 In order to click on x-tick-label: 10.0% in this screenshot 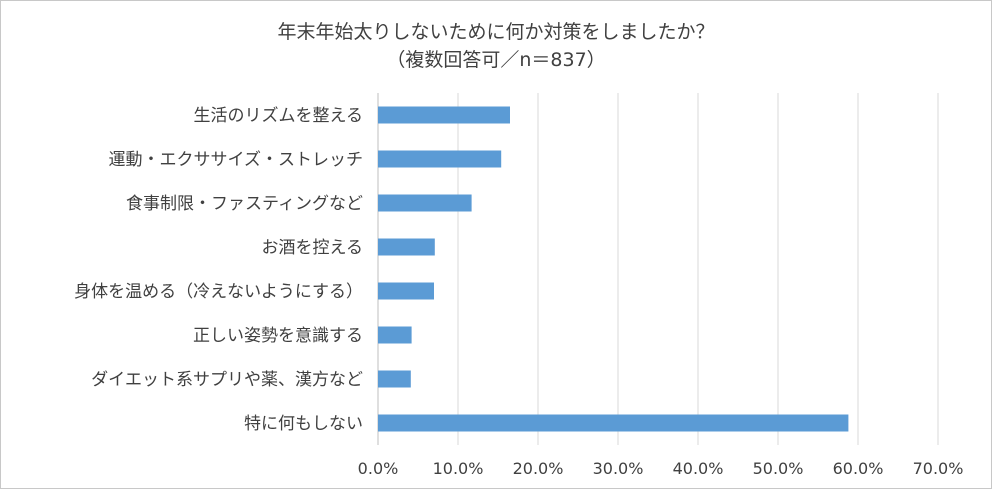, I will do `click(458, 468)`.